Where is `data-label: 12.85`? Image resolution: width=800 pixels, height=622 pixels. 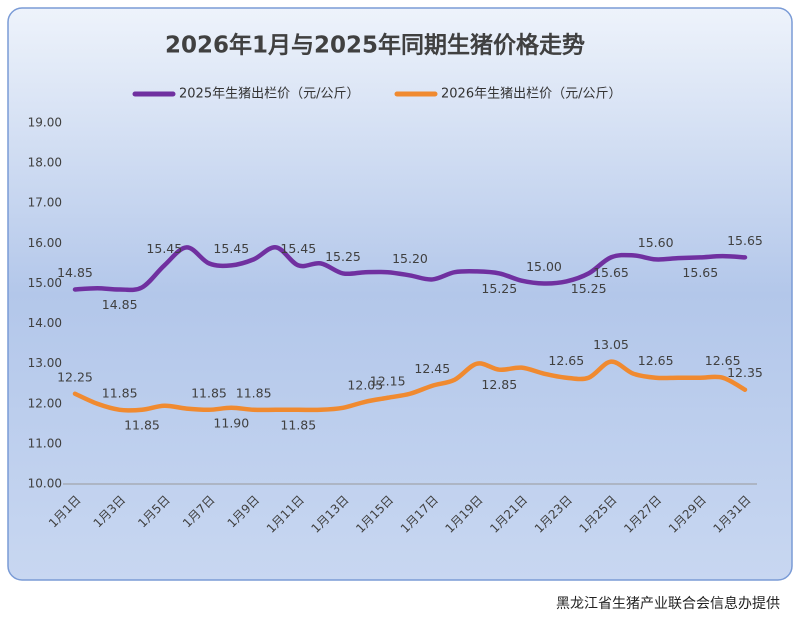
data-label: 12.85 is located at coordinates (499, 384).